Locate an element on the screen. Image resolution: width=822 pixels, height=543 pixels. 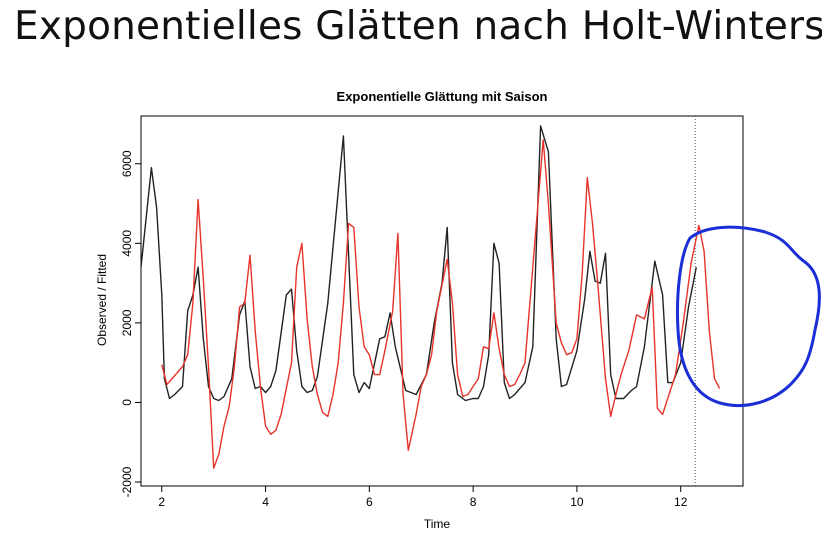
x-tick-label: 12 is located at coordinates (681, 502).